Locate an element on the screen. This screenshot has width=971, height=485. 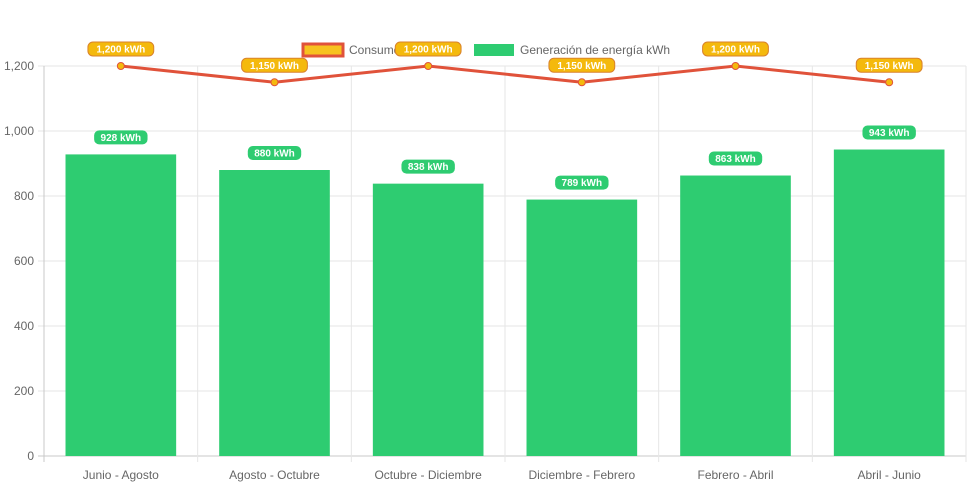
legend-item-generacion: Generación de energía kWh is located at coordinates (572, 50).